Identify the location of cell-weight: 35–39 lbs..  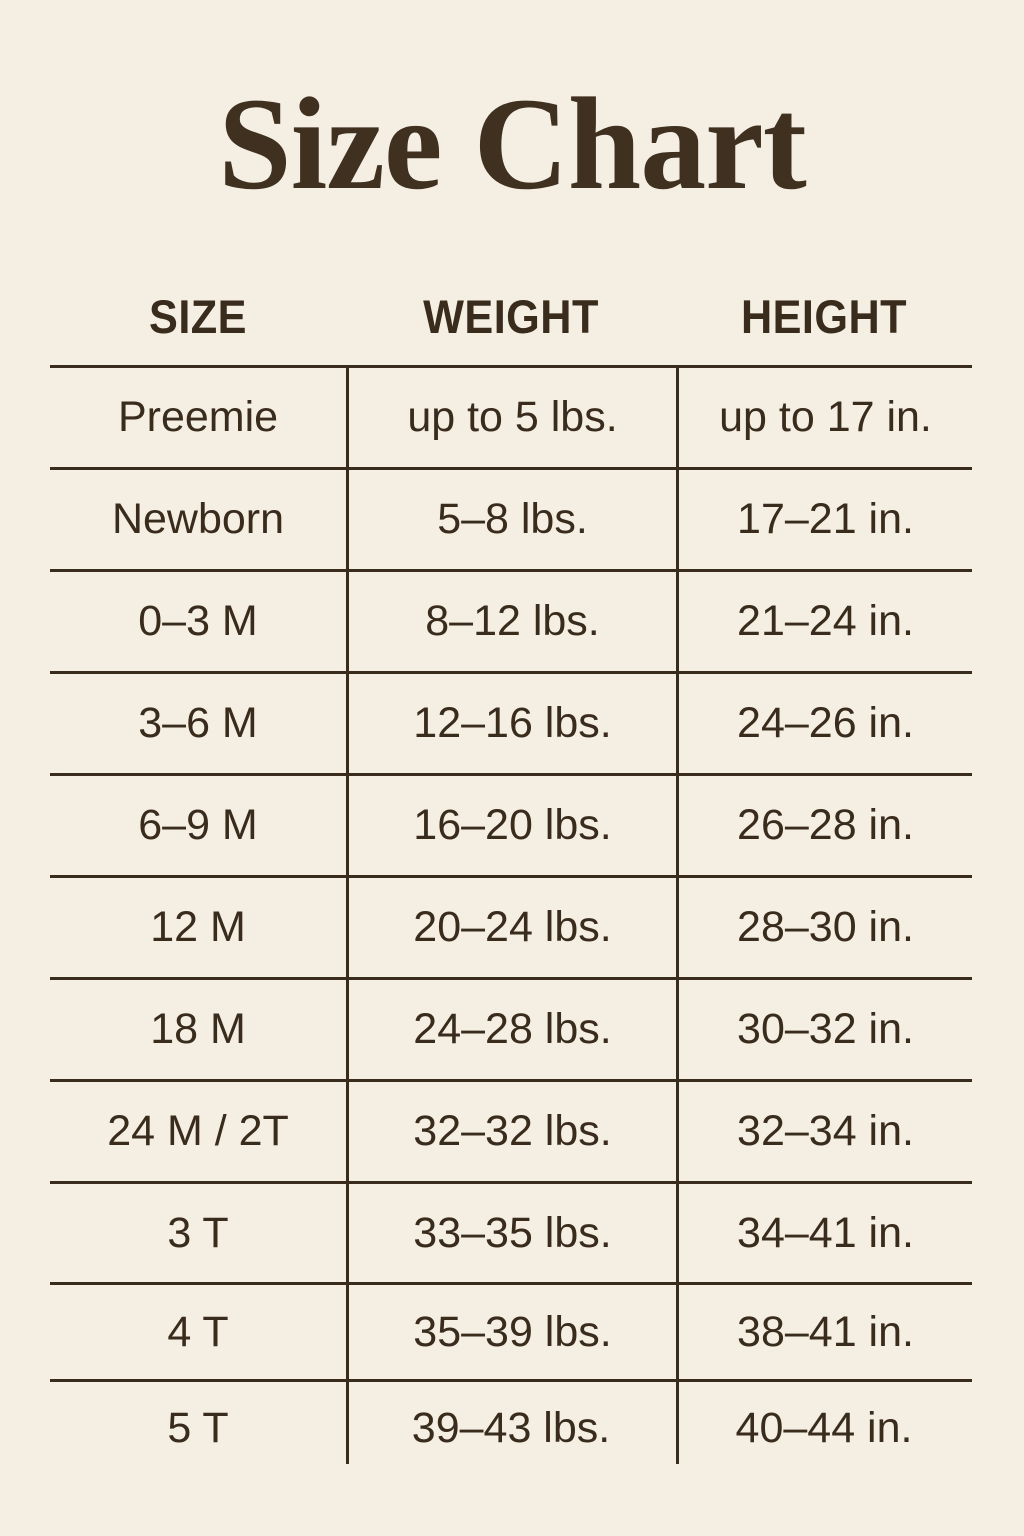
(511, 1332).